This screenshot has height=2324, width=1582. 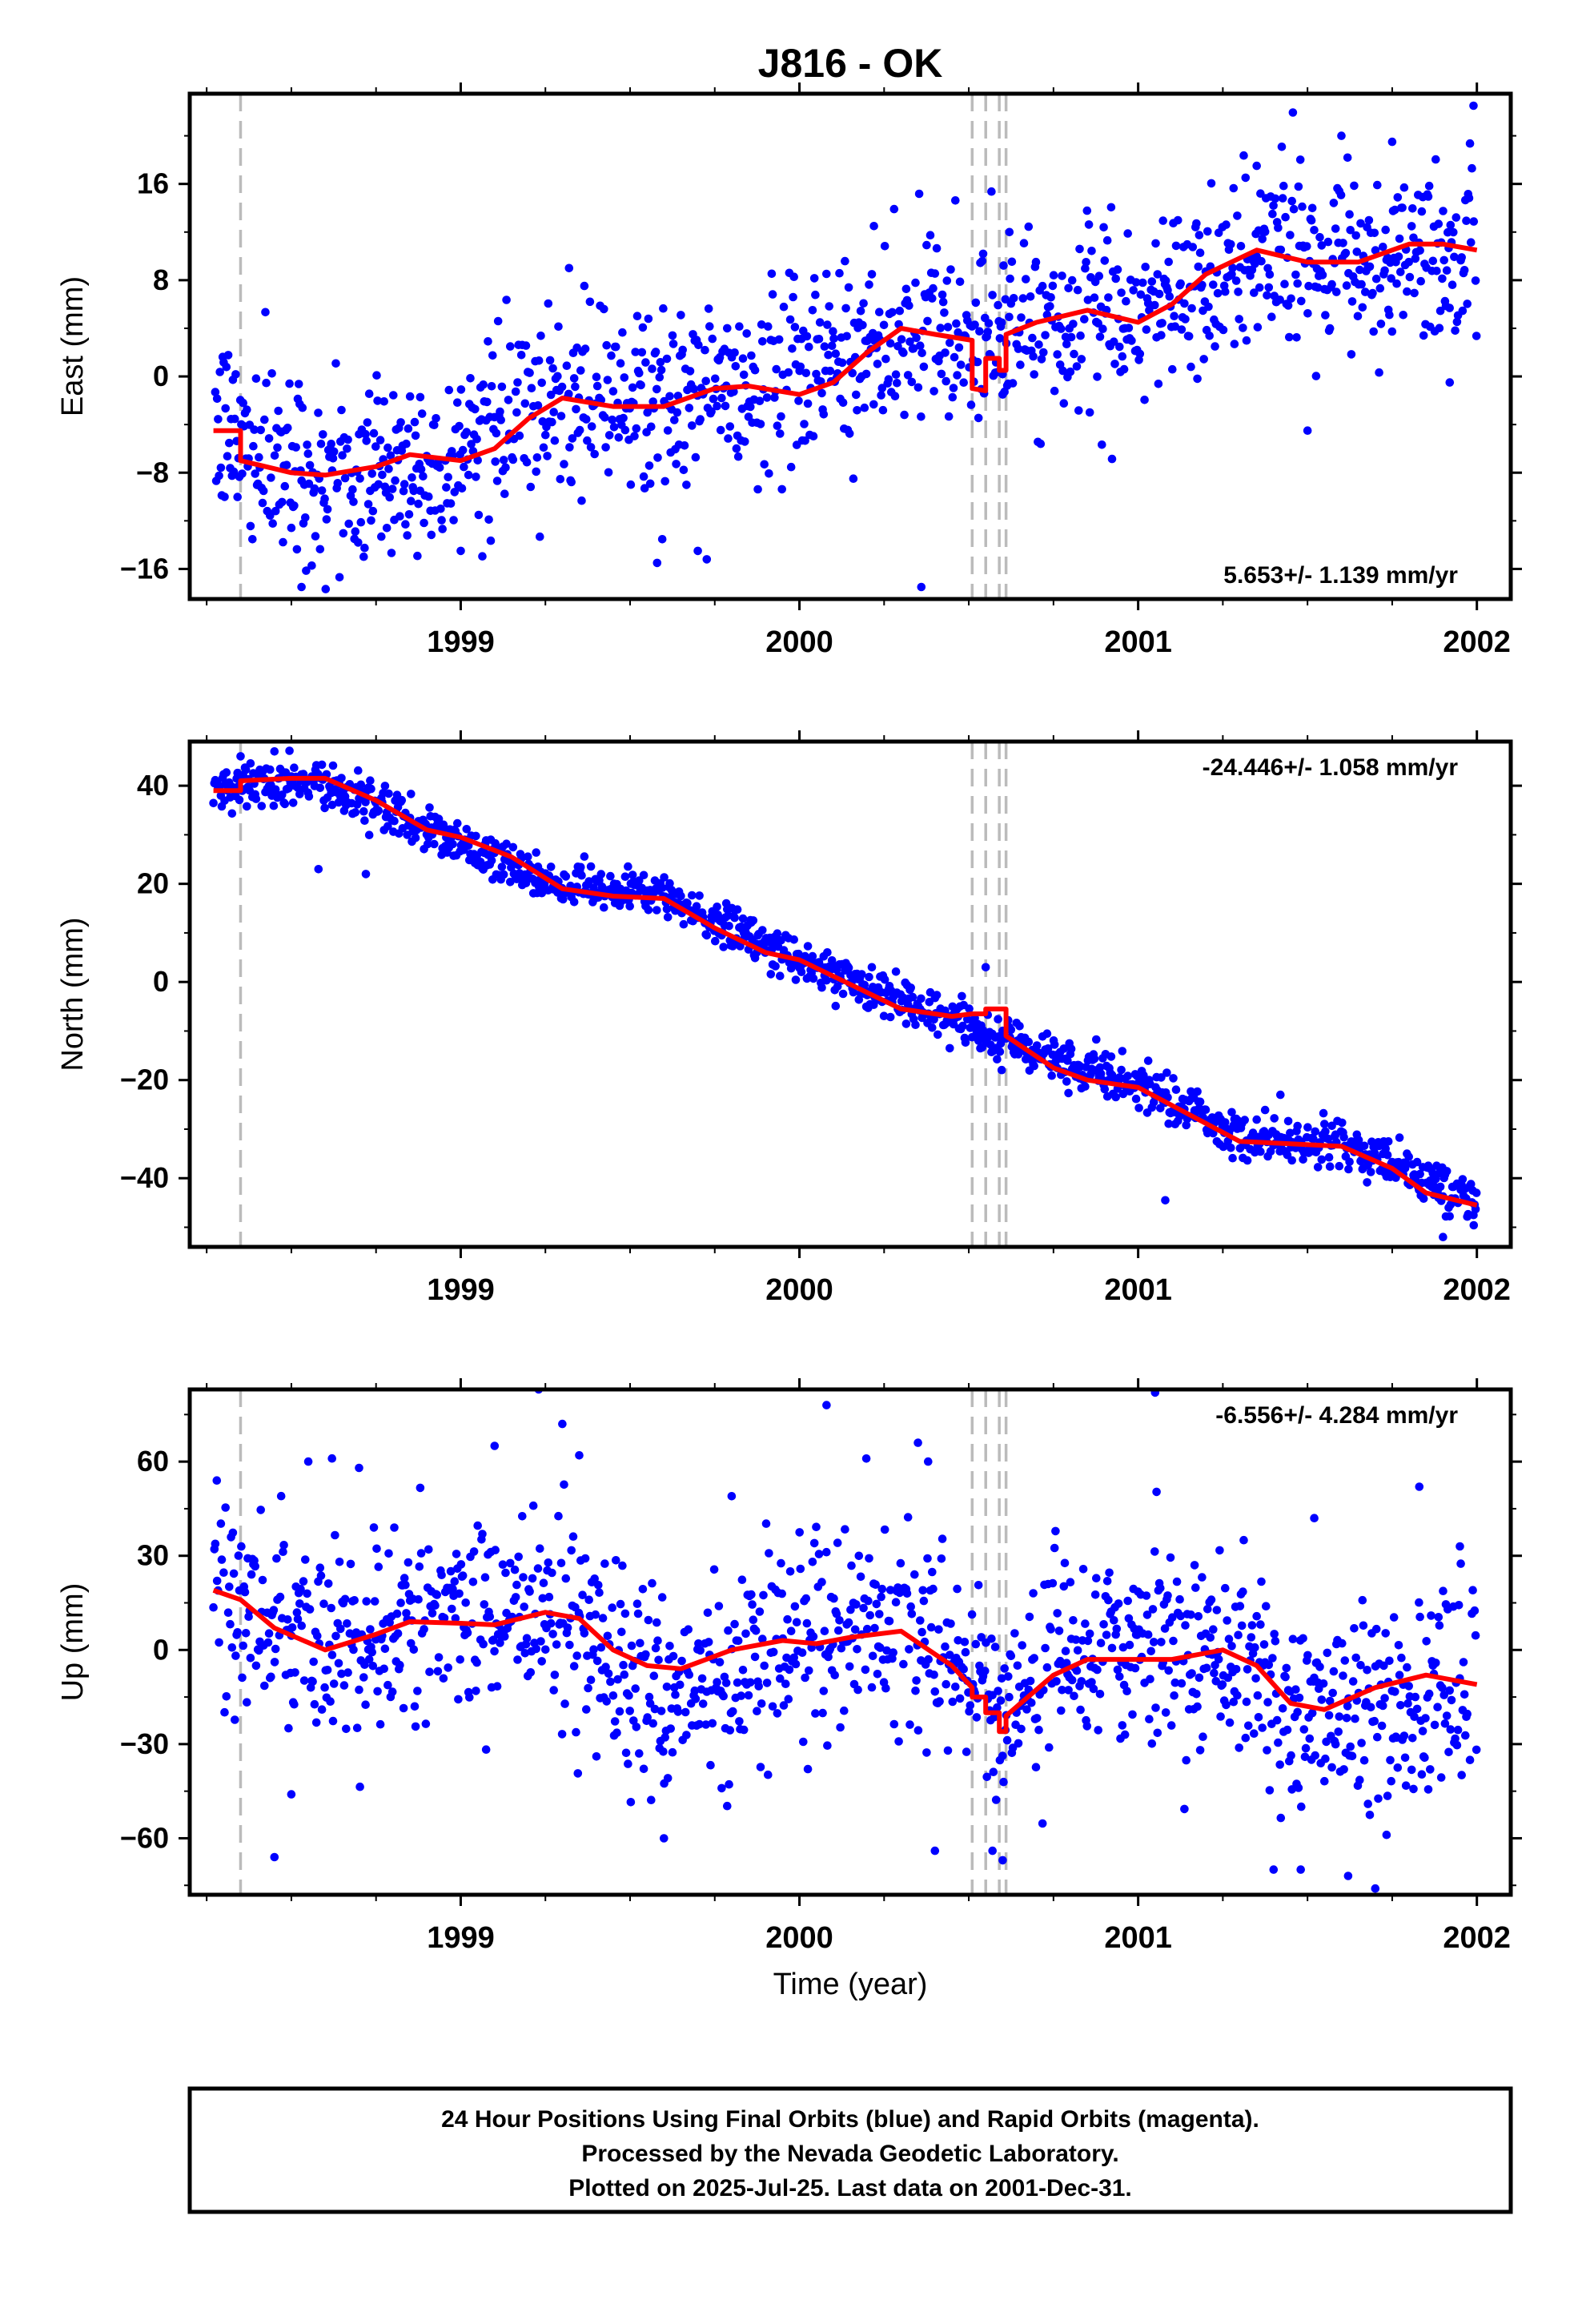 I want to click on x-tick-label: 2000, so click(x=799, y=1290).